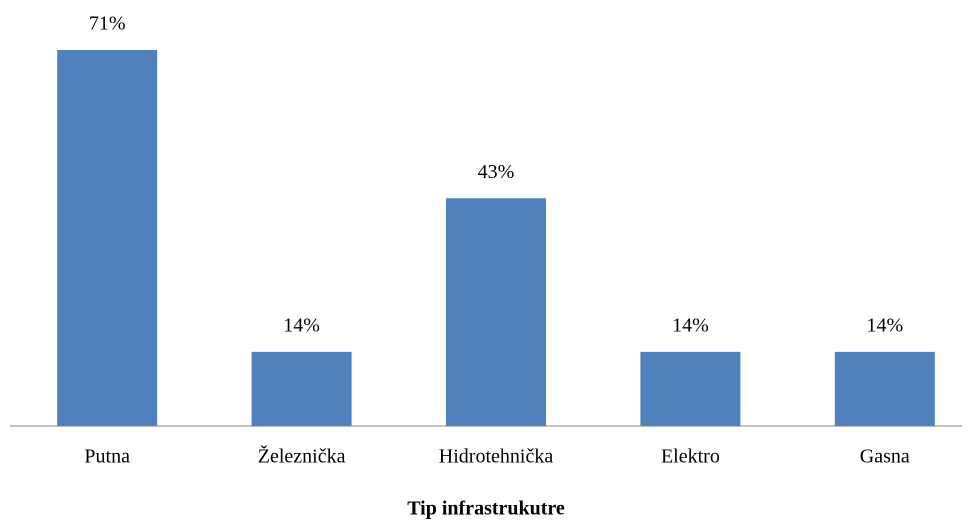 The width and height of the screenshot is (972, 524). I want to click on x-tick-label: Gasna, so click(885, 457).